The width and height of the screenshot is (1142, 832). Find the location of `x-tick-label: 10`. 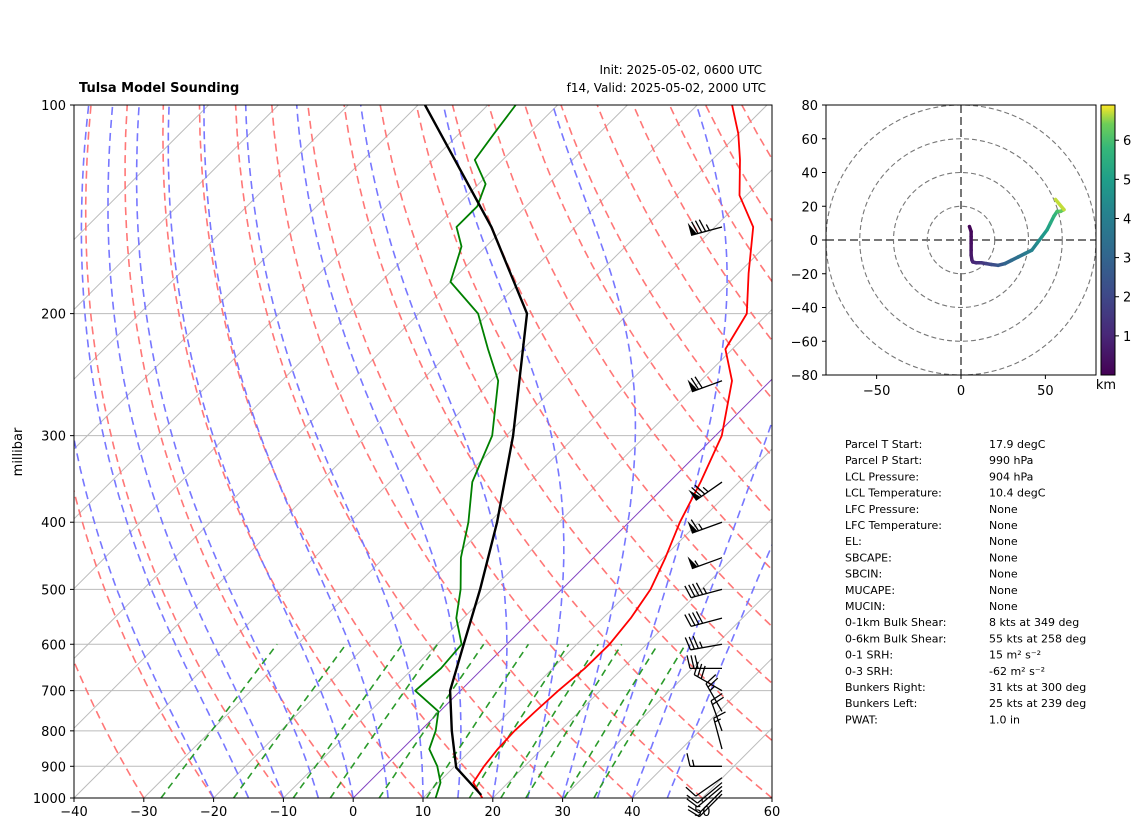

x-tick-label: 10 is located at coordinates (423, 812).